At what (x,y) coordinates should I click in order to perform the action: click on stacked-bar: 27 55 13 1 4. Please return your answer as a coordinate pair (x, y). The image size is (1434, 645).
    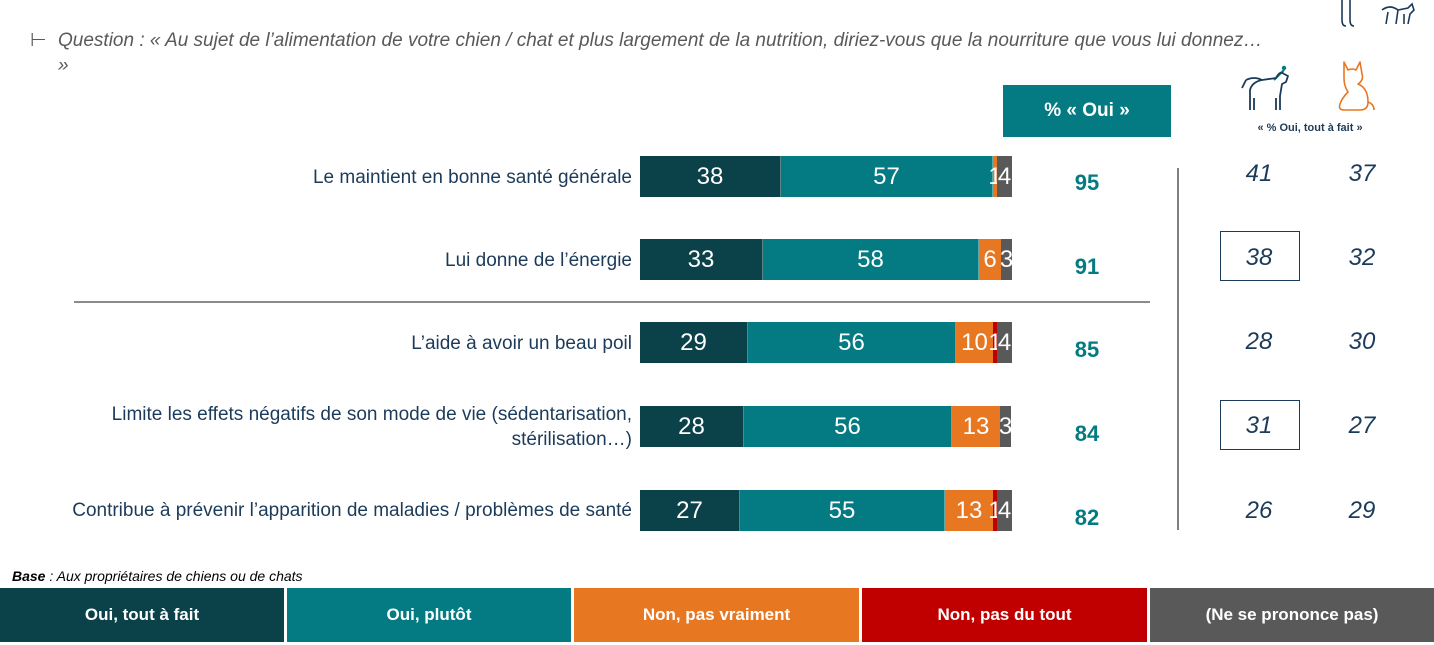
    Looking at the image, I should click on (826, 510).